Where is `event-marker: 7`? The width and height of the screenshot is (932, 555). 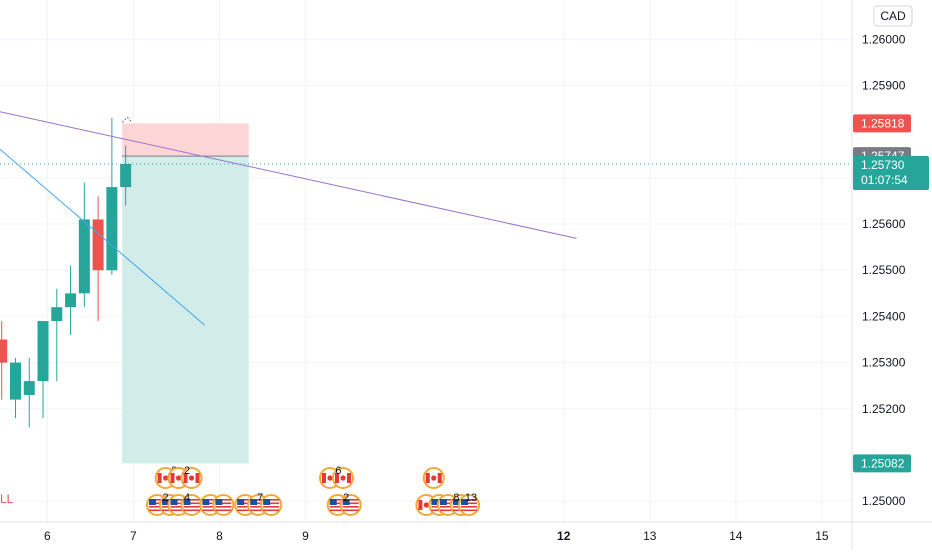 event-marker: 7 is located at coordinates (258, 503).